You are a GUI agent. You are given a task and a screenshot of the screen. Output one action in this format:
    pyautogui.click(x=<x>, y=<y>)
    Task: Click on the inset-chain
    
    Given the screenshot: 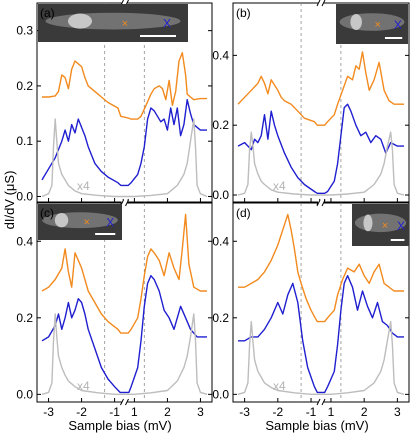 What is the action you would take?
    pyautogui.click(x=113, y=21)
    